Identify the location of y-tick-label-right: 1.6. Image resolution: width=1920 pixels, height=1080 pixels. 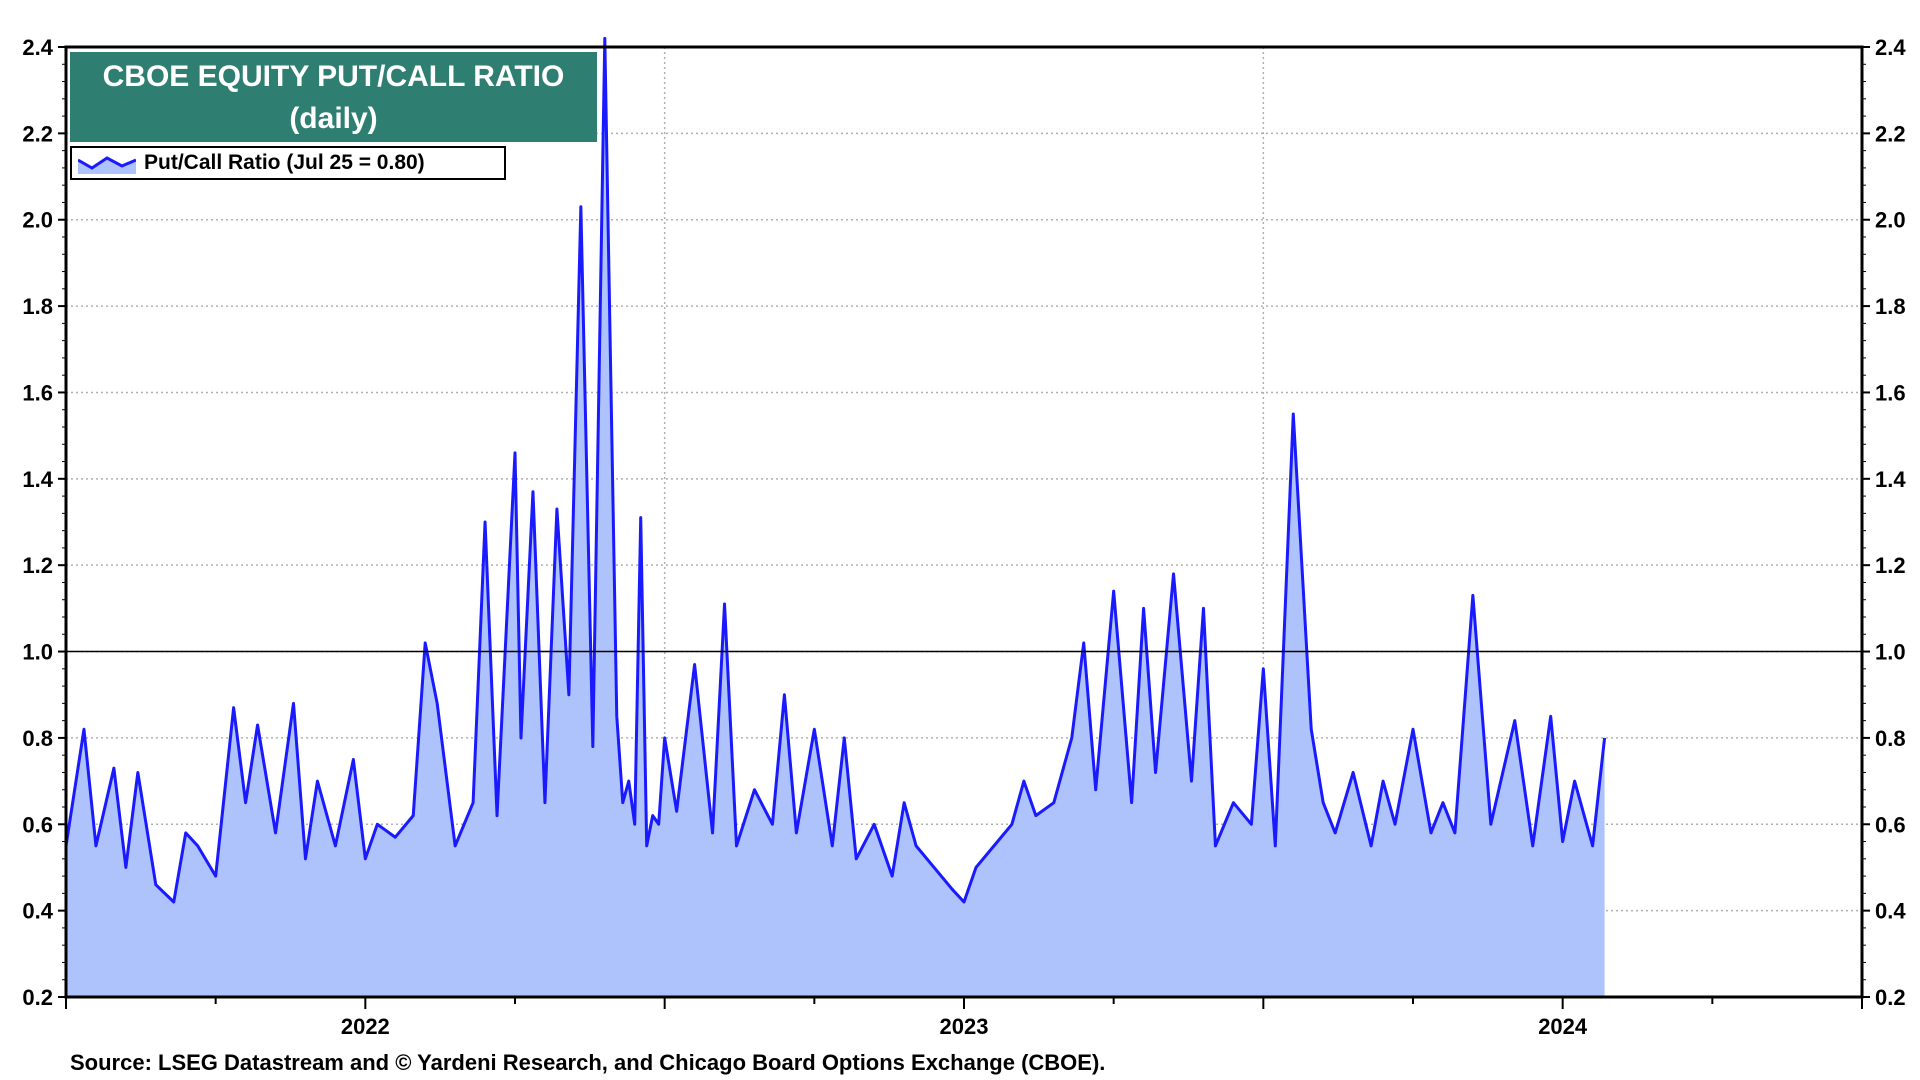
(1890, 392).